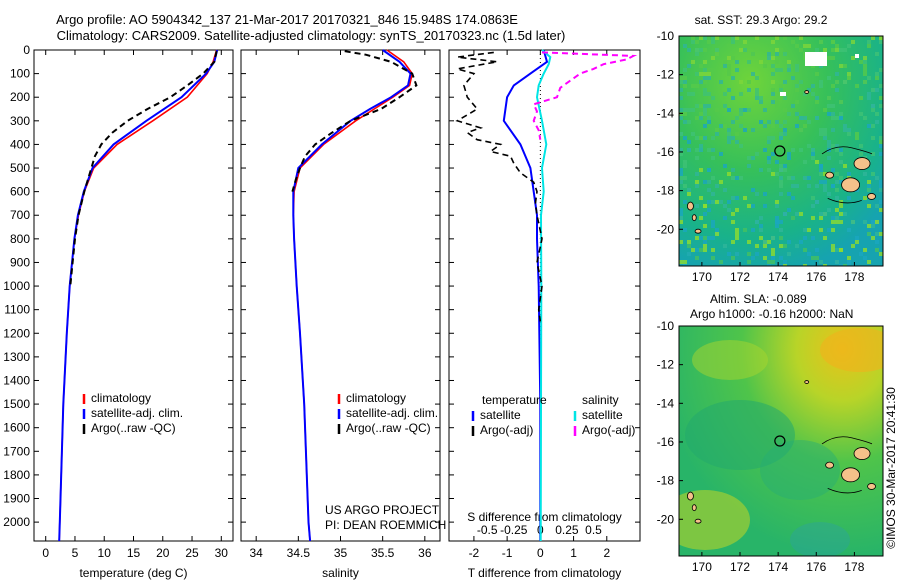 The image size is (900, 580). Describe the element at coordinates (376, 398) in the screenshot. I see `legend-label: climatology` at that location.